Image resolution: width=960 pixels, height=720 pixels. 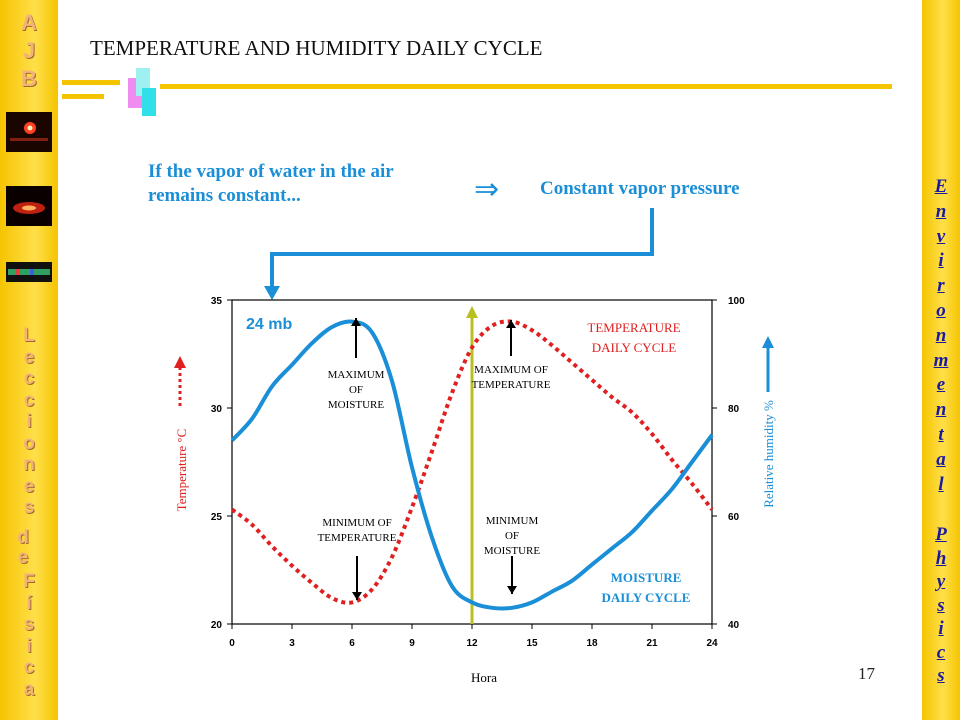 What do you see at coordinates (941, 484) in the screenshot?
I see `environmental-letter: l` at bounding box center [941, 484].